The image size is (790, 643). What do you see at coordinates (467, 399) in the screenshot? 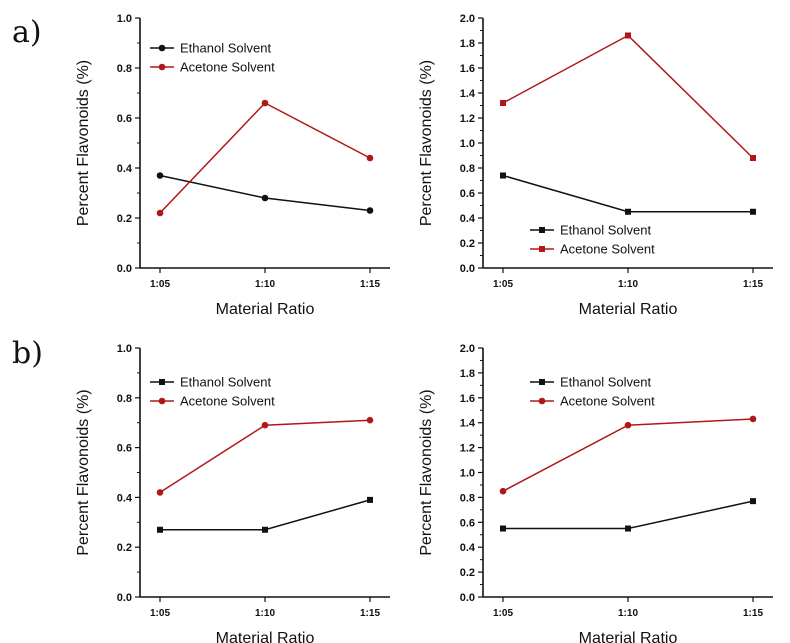
I see `y-tick-label: 1.6` at bounding box center [467, 399].